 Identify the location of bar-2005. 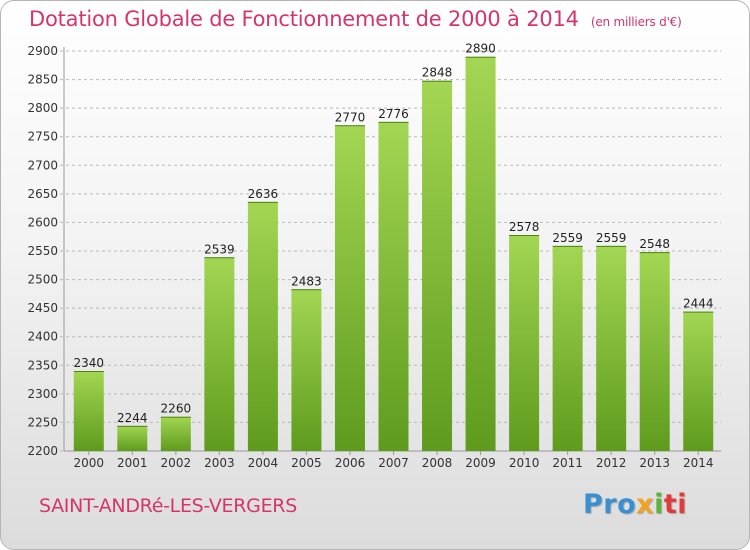
(306, 370).